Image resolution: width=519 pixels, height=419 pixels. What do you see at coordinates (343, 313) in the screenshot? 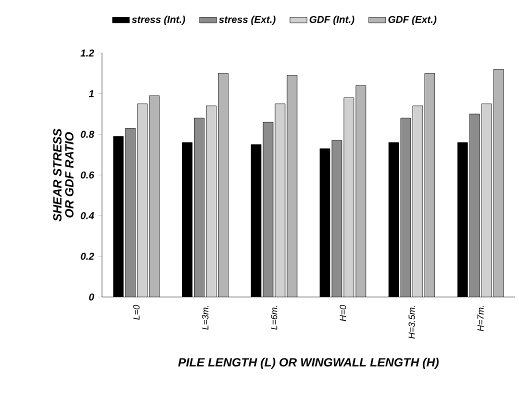
I see `x-tick-label: H=0` at bounding box center [343, 313].